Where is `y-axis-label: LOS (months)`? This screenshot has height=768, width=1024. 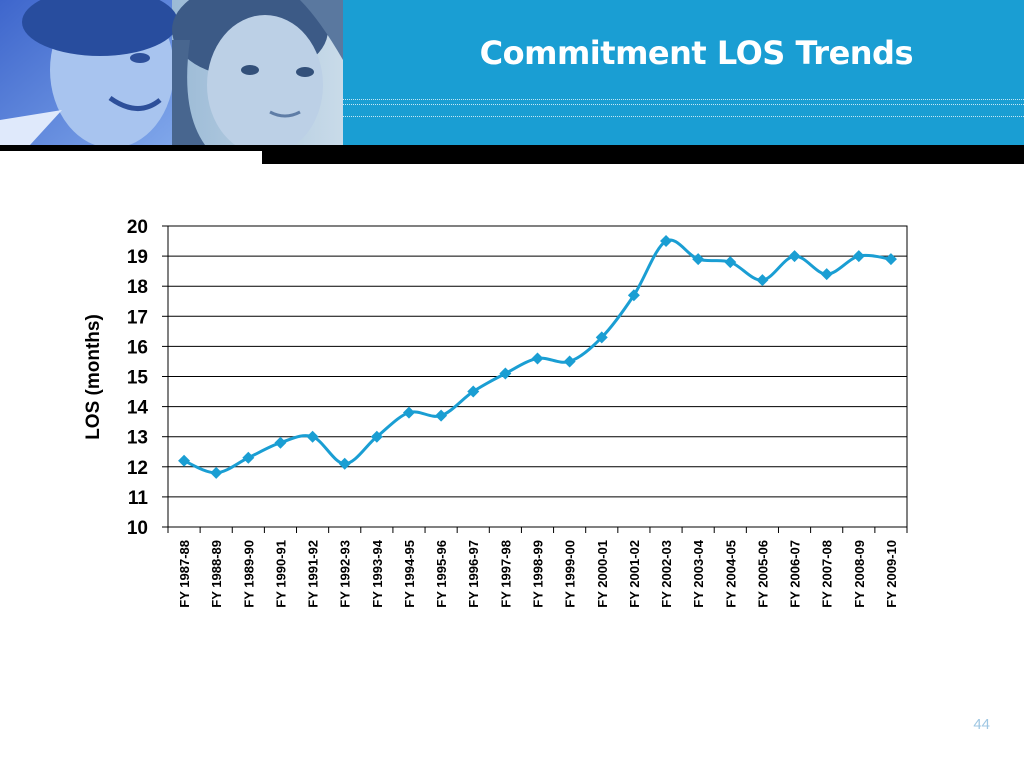 y-axis-label: LOS (months) is located at coordinates (93, 377).